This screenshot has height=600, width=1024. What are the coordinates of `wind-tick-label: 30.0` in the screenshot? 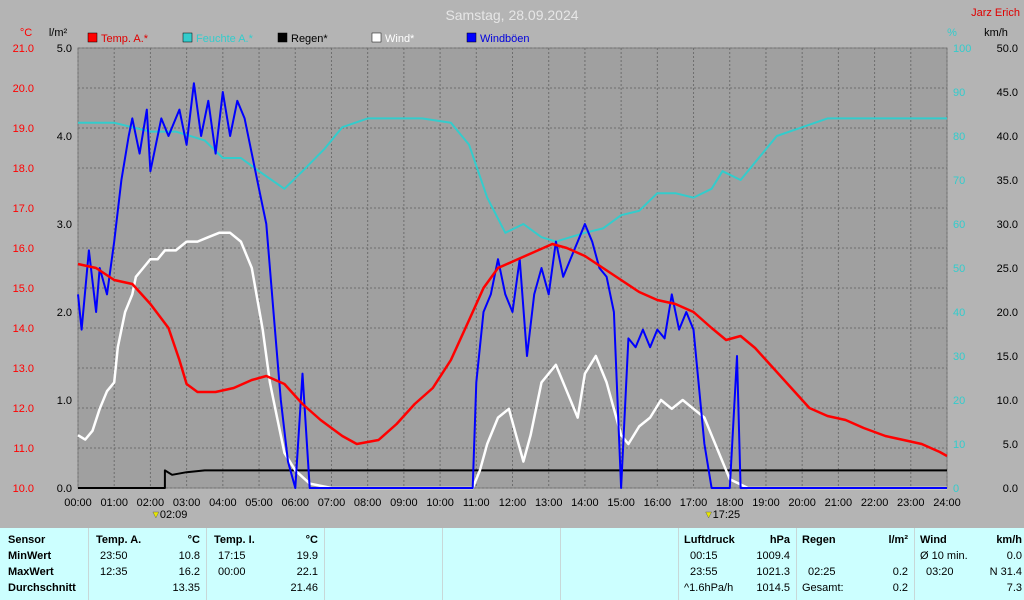 It's located at (1007, 225).